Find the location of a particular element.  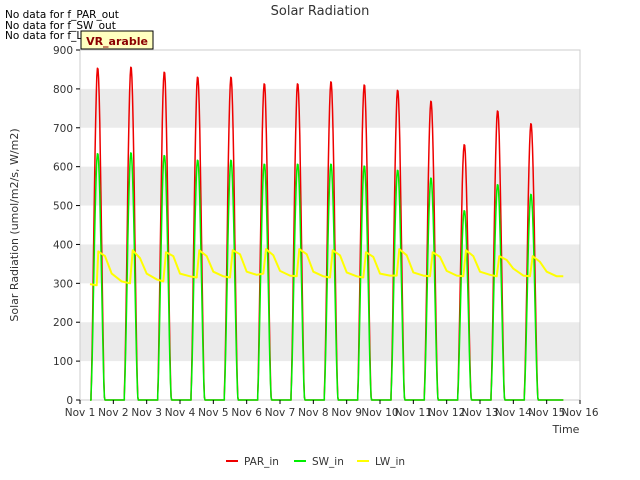

x-tick-label: Nov 15 is located at coordinates (546, 413).